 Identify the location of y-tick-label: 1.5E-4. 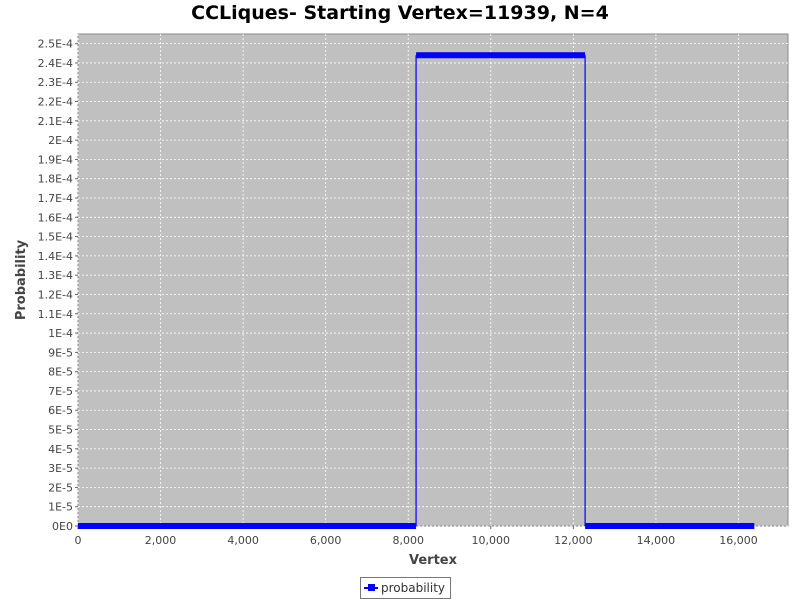
(55, 237).